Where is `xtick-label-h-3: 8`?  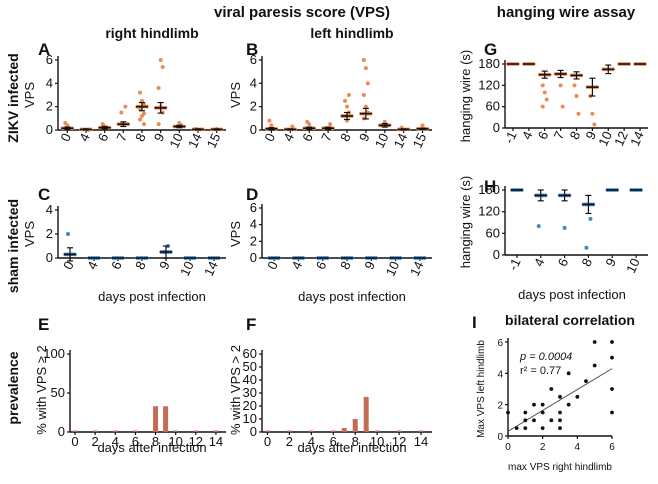
xtick-label-h-3: 8 is located at coordinates (586, 262).